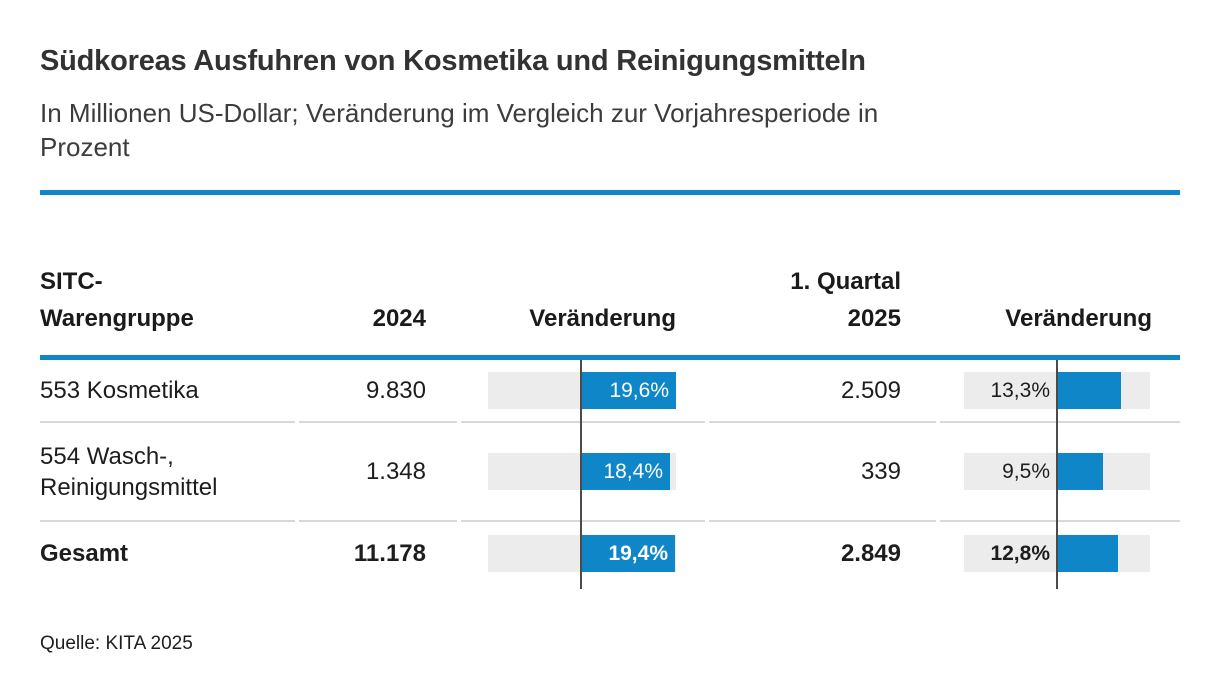 The image size is (1220, 700). What do you see at coordinates (378, 391) in the screenshot?
I see `value-2024: 9.830` at bounding box center [378, 391].